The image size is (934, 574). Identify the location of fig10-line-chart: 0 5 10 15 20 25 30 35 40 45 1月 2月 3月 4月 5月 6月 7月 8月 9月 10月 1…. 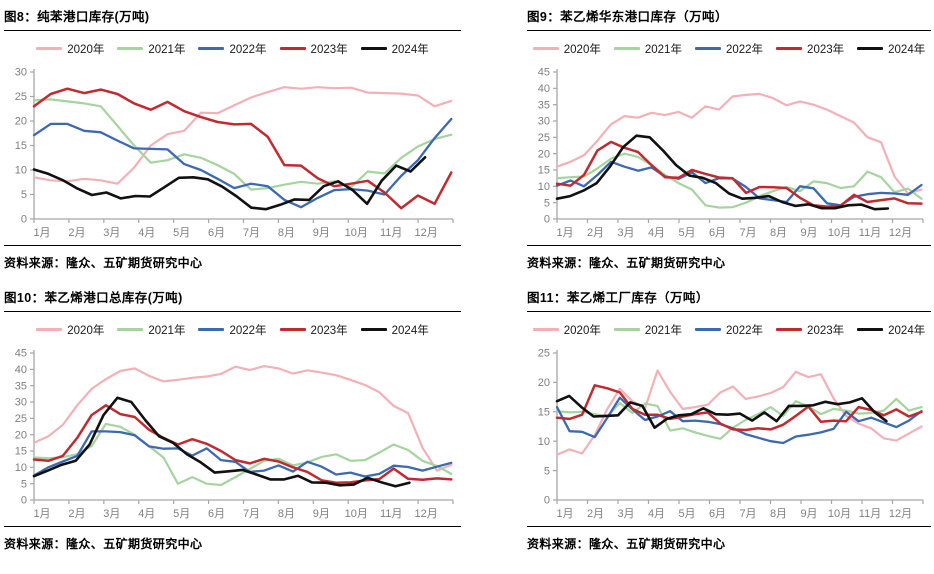
(234, 434).